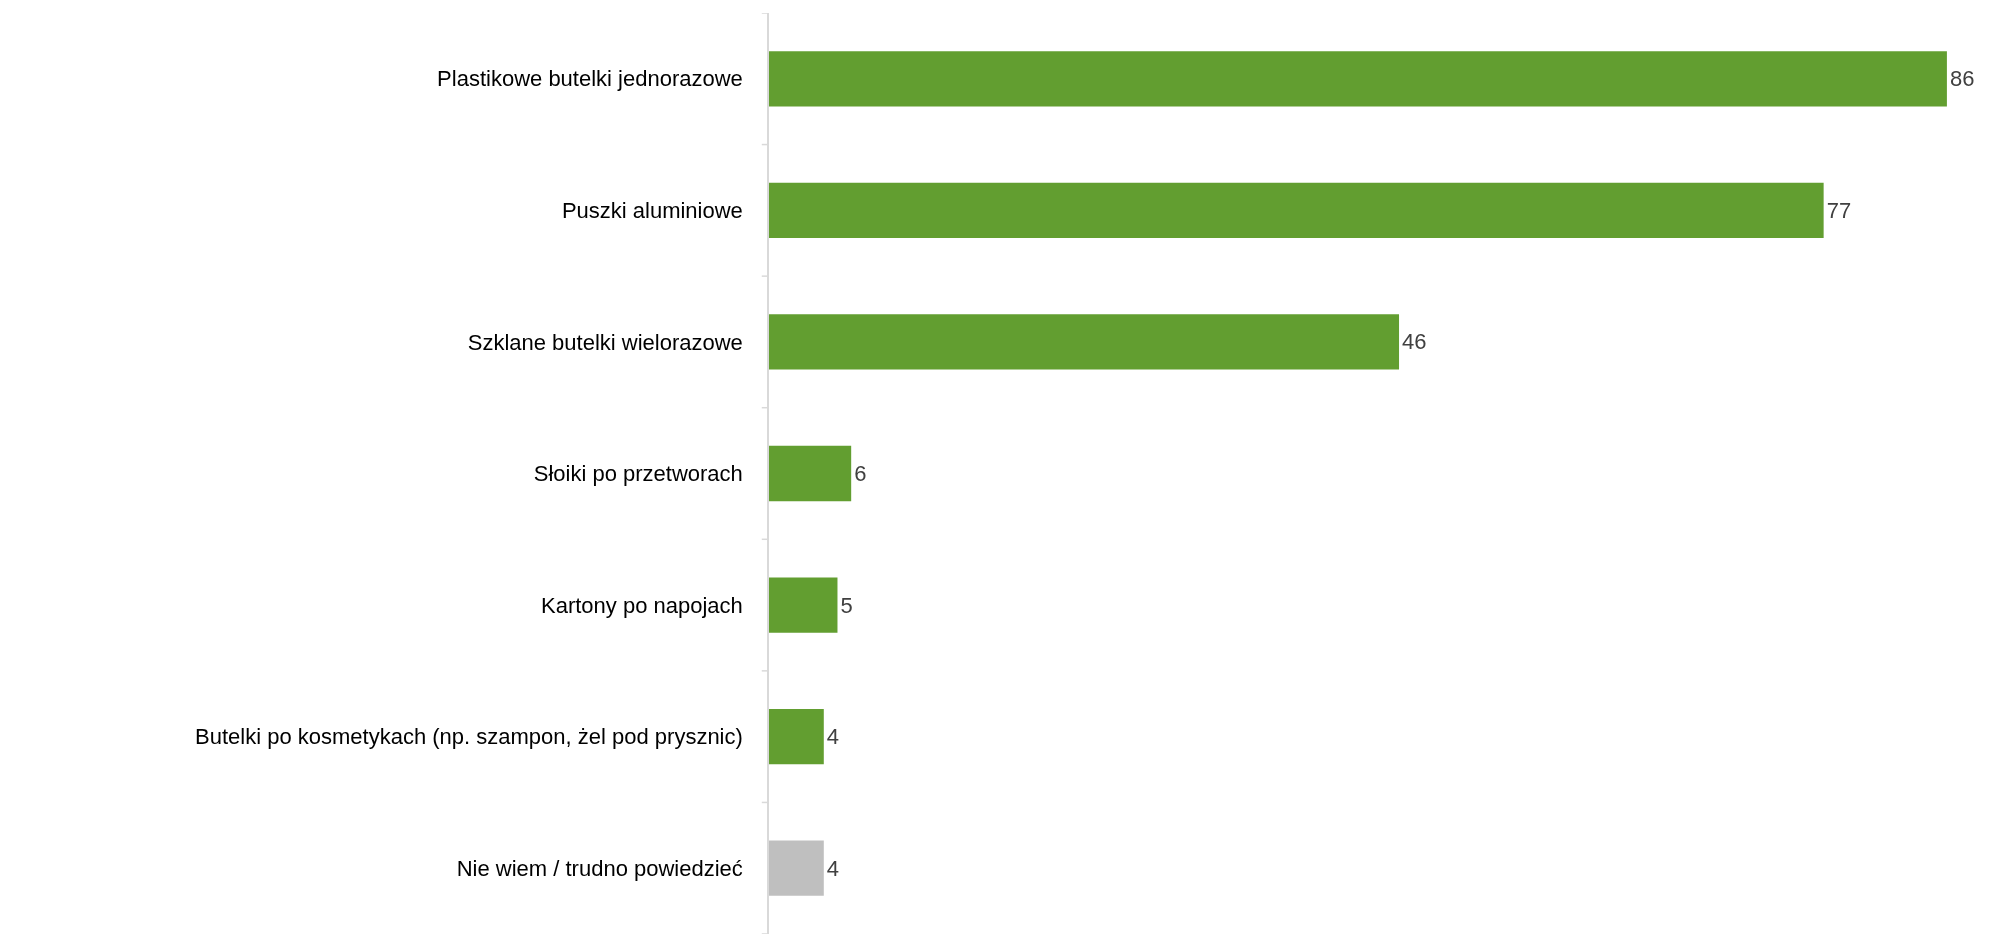 The image size is (2002, 936). I want to click on y-tick-label: Kartony po napojach, so click(642, 605).